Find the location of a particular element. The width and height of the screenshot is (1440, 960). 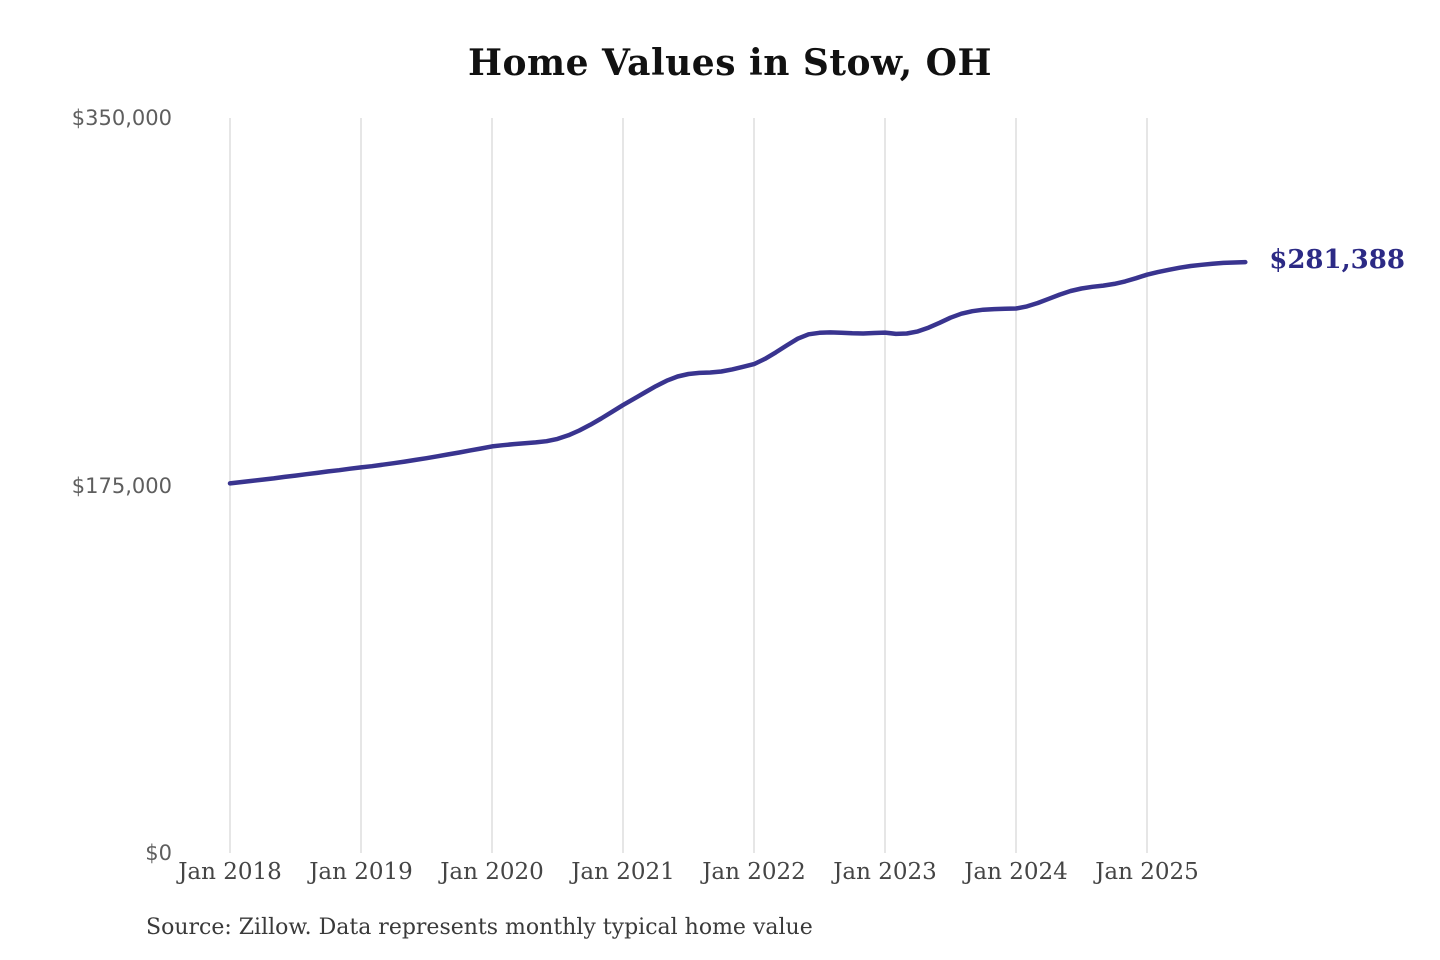

x-axis-label: Jan 2019 is located at coordinates (361, 872).